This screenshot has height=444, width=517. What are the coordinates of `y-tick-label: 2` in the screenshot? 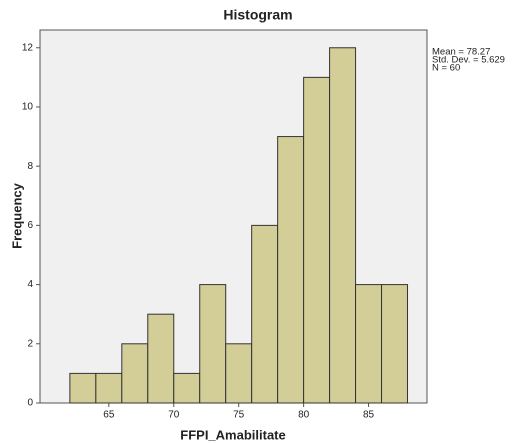 It's located at (30, 343).